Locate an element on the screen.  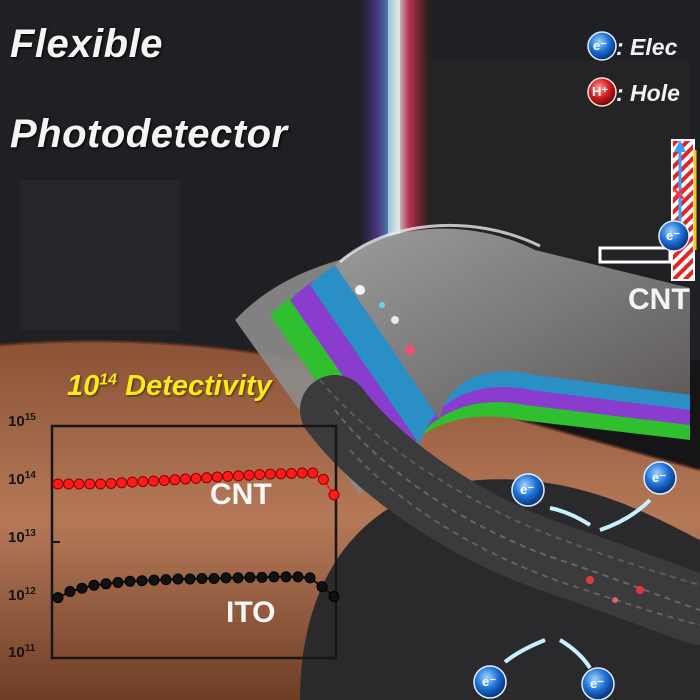
y-tick-label: 1012 is located at coordinates (22, 595).